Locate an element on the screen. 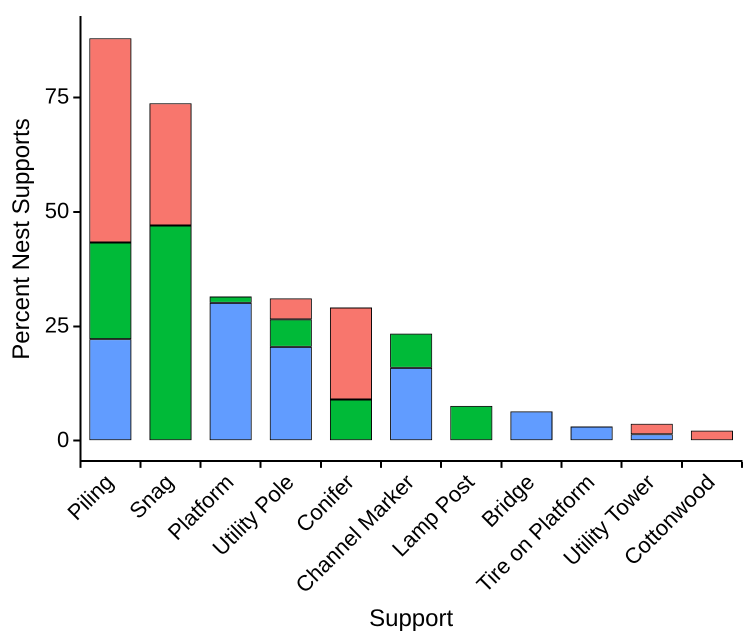  x-axis-title: Support is located at coordinates (411, 618).